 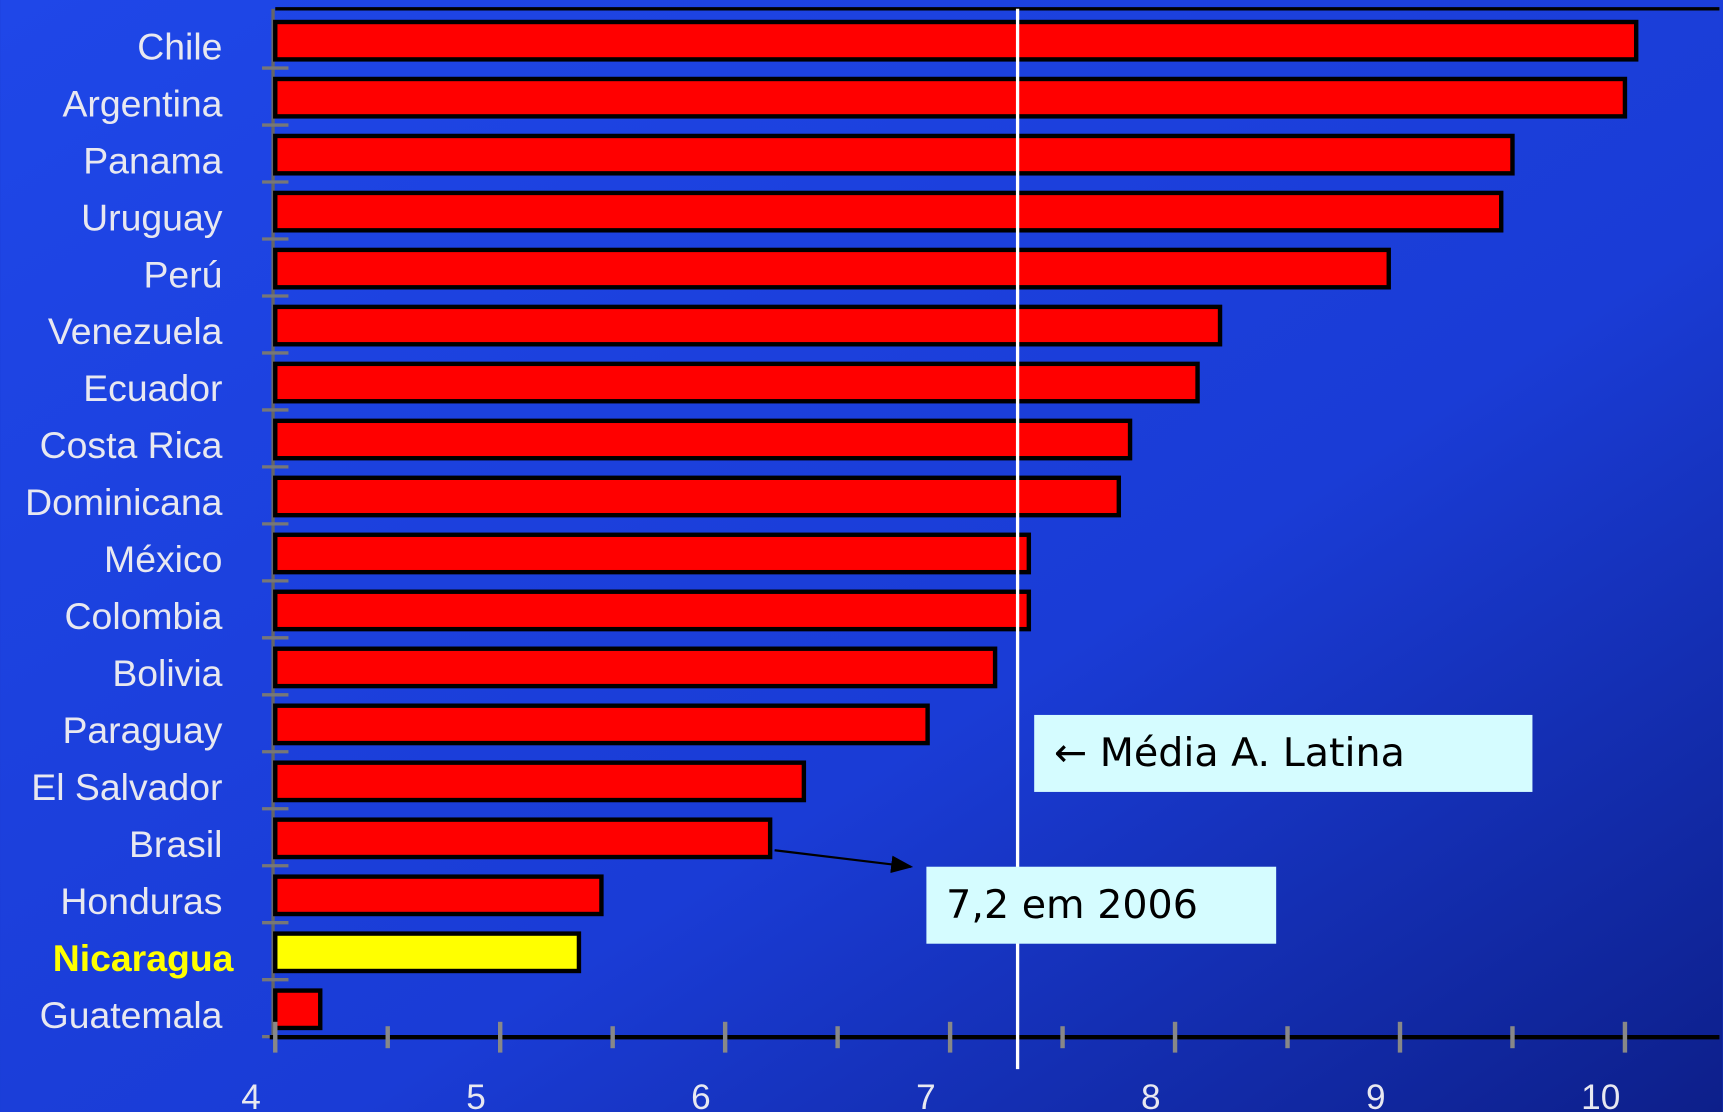 I want to click on x-tick-label: 9, so click(x=1376, y=1095).